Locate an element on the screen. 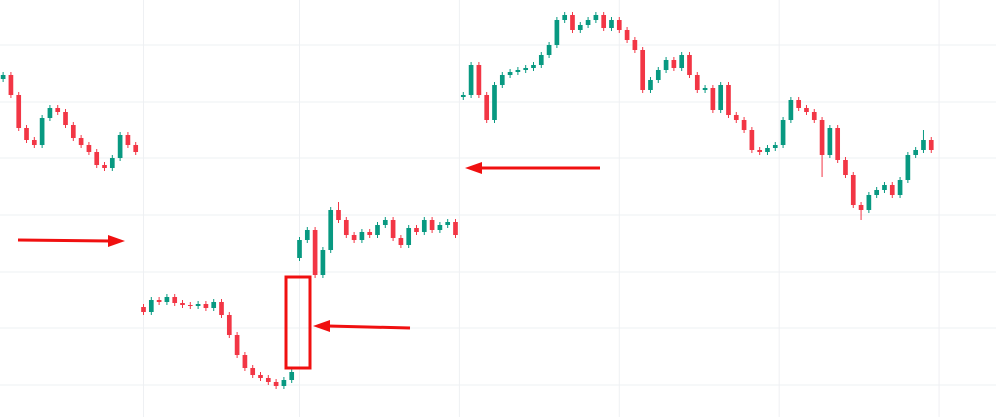  arrow-head is located at coordinates (321, 326).